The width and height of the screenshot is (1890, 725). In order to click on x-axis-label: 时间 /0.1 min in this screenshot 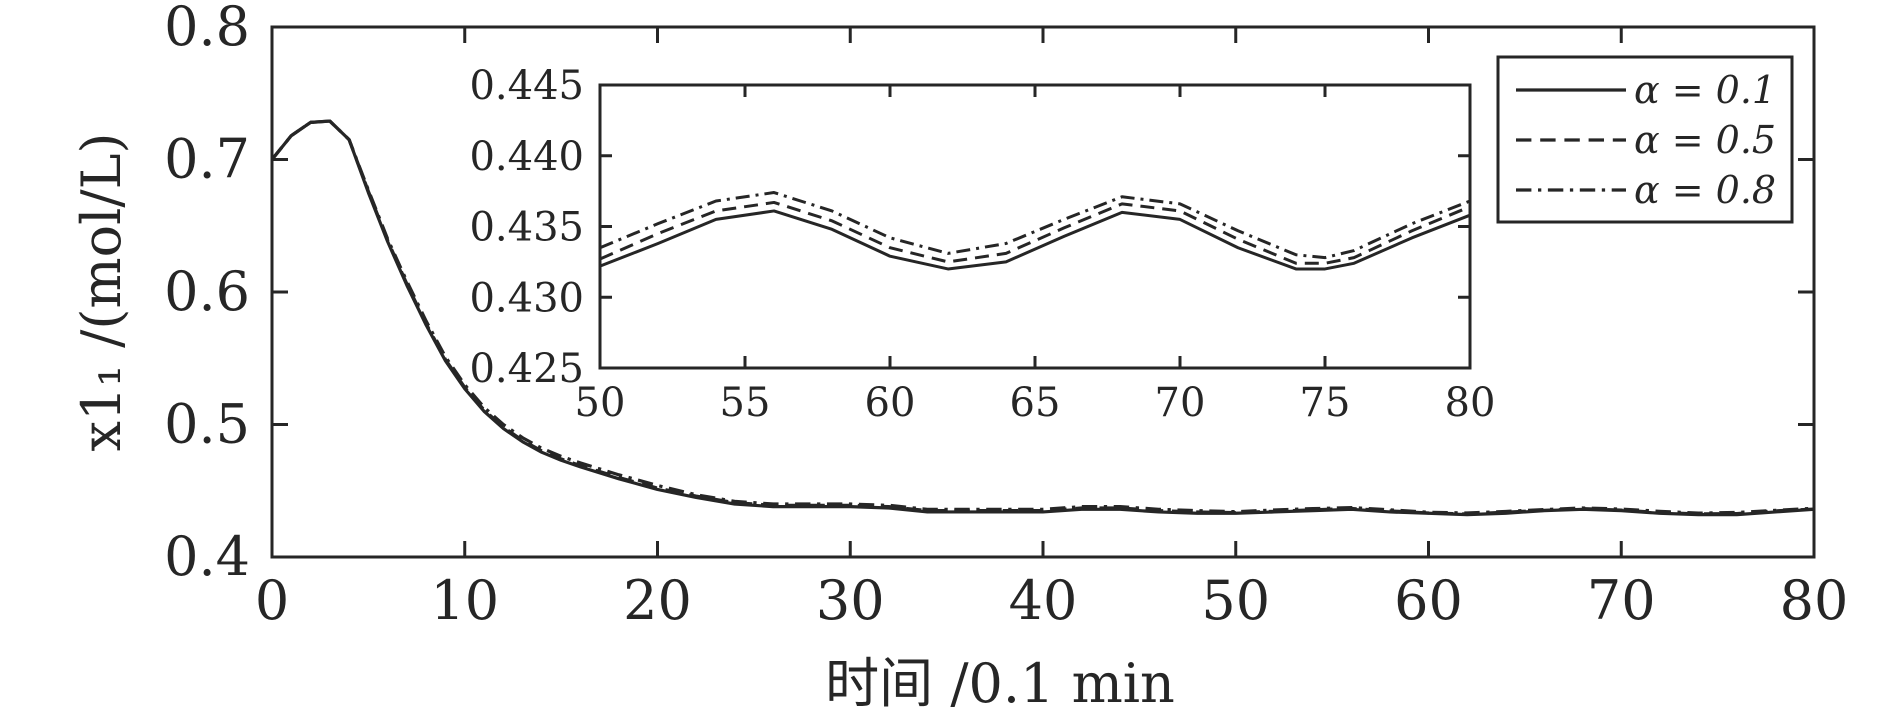, I will do `click(1000, 683)`.